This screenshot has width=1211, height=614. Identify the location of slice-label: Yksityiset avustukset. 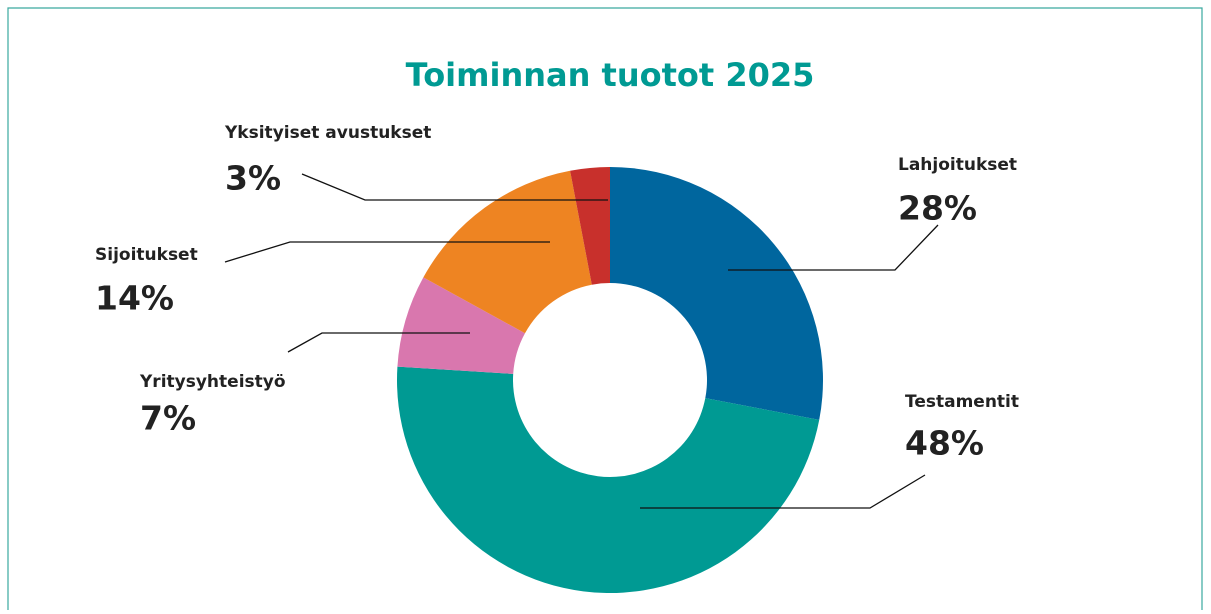
(327, 133).